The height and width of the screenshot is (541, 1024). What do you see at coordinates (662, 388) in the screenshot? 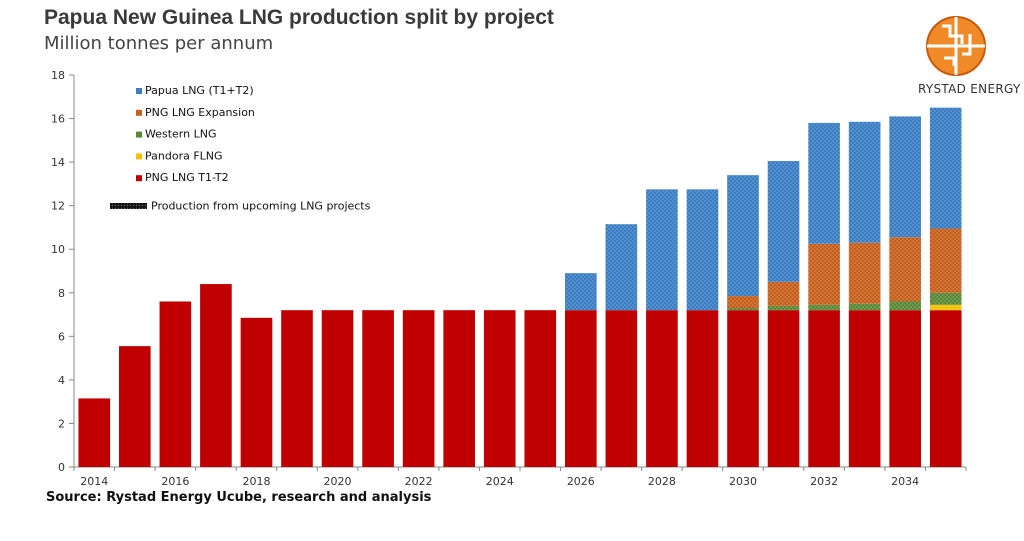
I see `bar-png-lng-t1-t2-2028` at bounding box center [662, 388].